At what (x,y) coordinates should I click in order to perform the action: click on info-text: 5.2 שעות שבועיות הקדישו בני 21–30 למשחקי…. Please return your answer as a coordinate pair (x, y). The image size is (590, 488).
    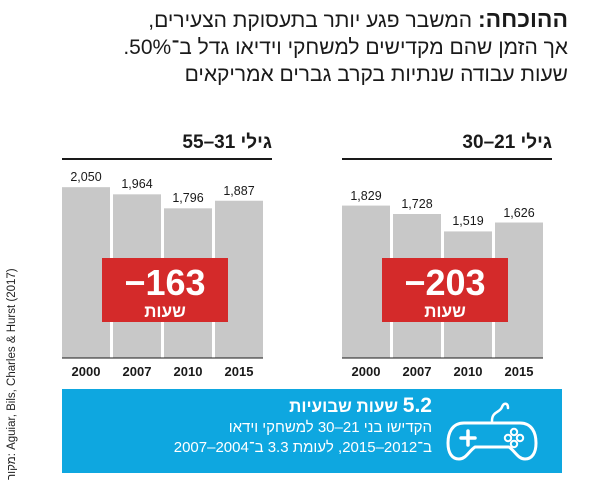
    Looking at the image, I should click on (252, 426).